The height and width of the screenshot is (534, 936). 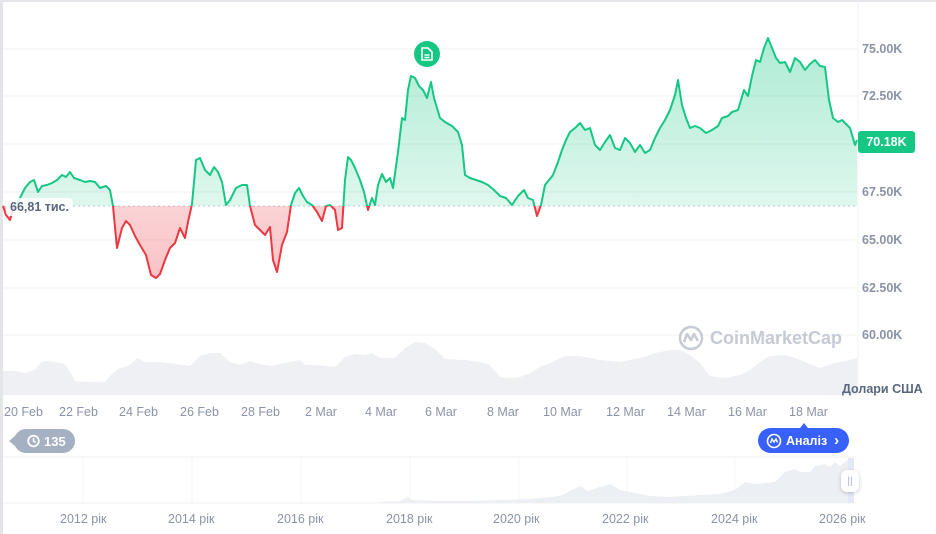 I want to click on navigator-tick: 2022 рік, so click(x=625, y=519).